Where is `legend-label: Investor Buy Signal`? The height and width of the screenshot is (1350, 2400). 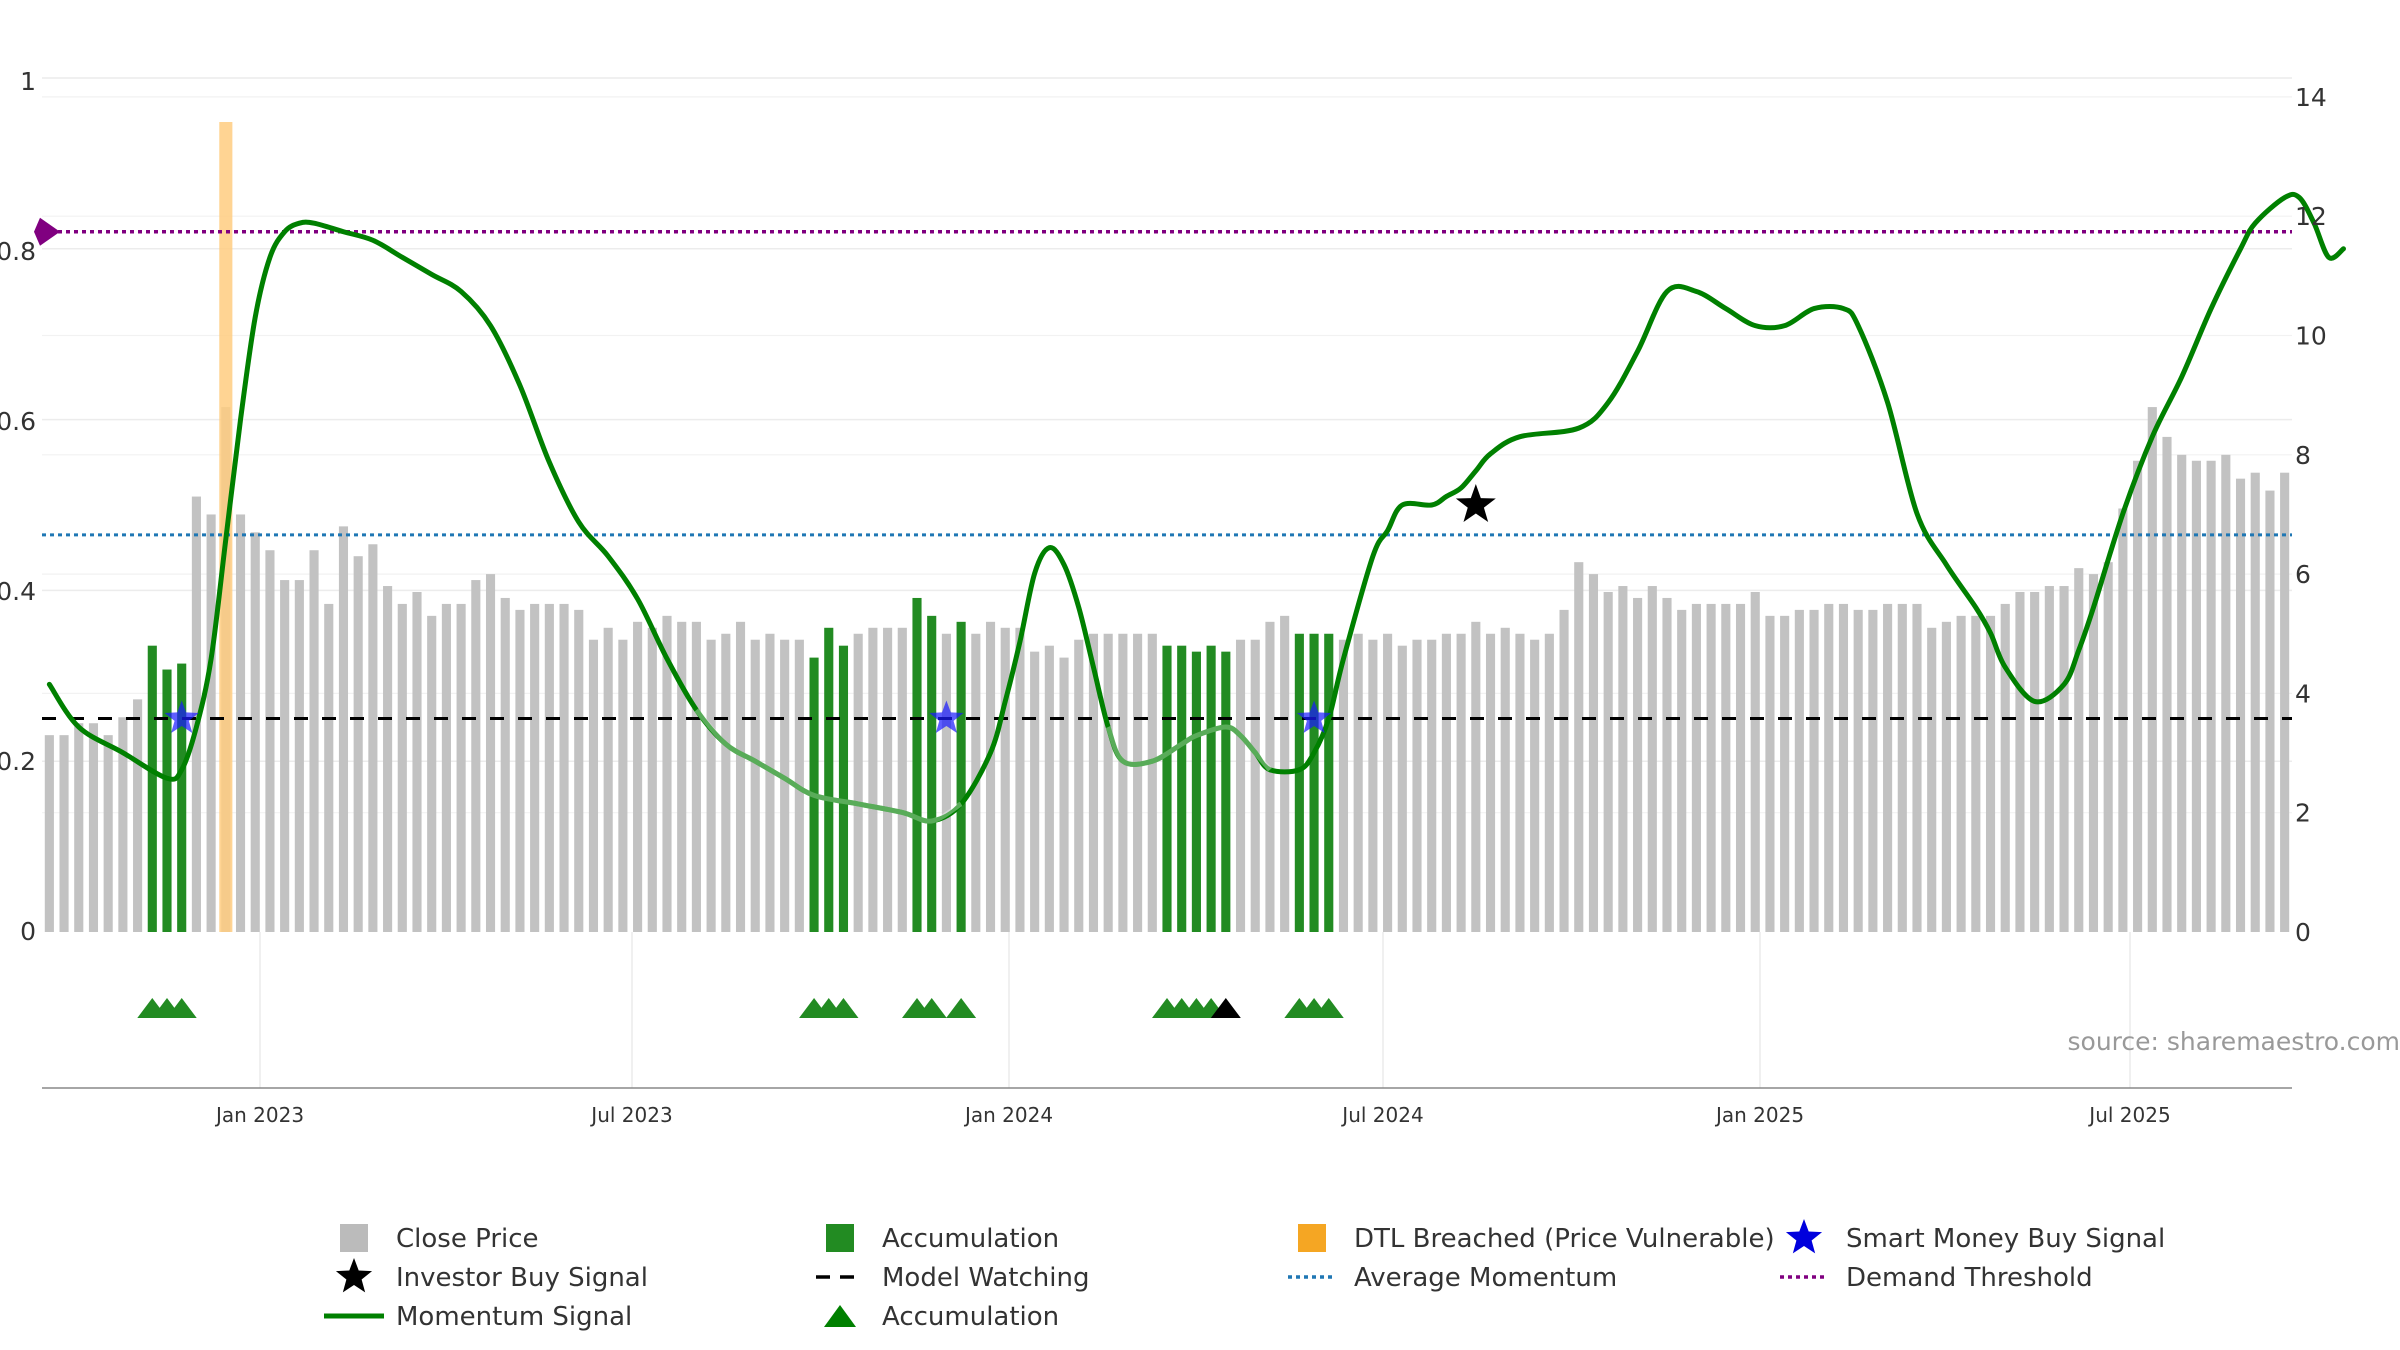
legend-label: Investor Buy Signal is located at coordinates (522, 1278).